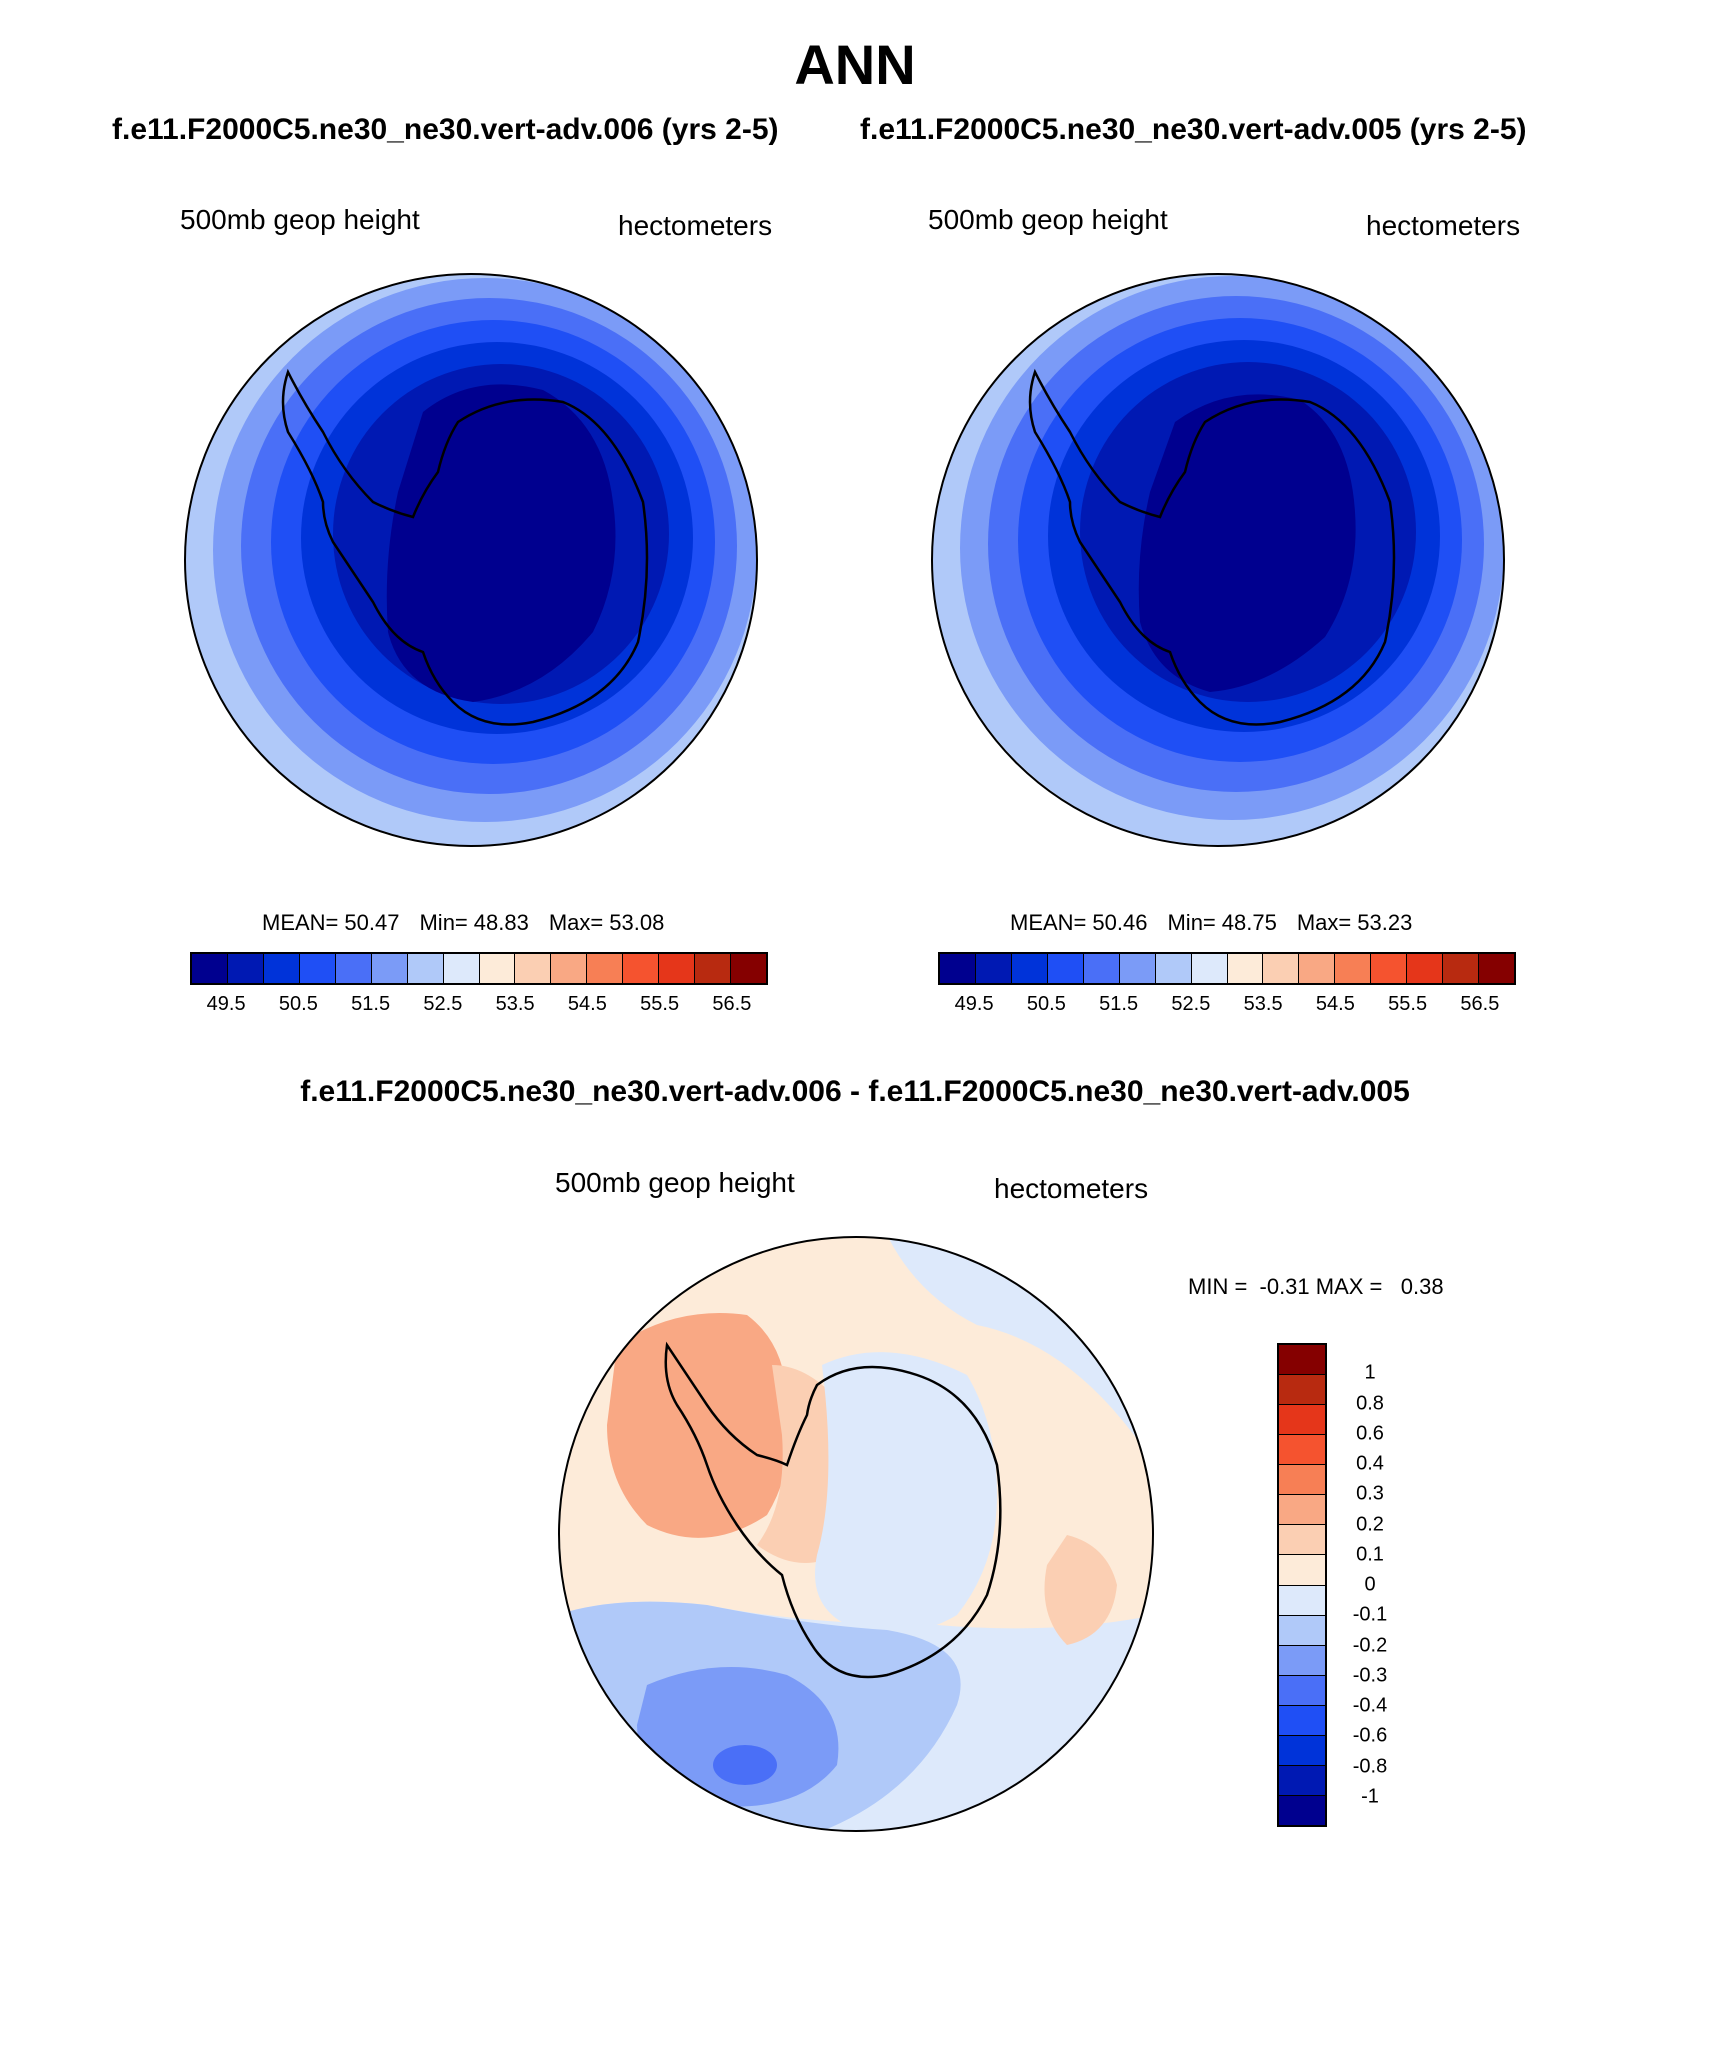 The height and width of the screenshot is (2061, 1710). Describe the element at coordinates (1370, 1675) in the screenshot. I see `colorbar-tick-label: -0.3` at that location.